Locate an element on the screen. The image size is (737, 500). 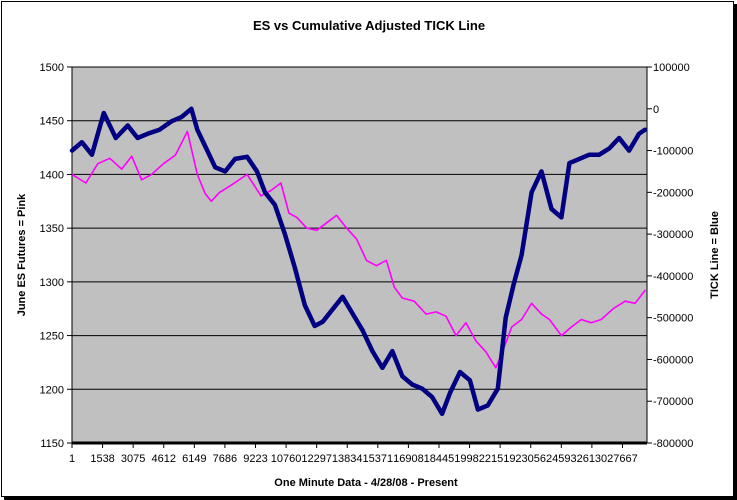
y-axis-right-label: TICK Line = Blue is located at coordinates (715, 255).